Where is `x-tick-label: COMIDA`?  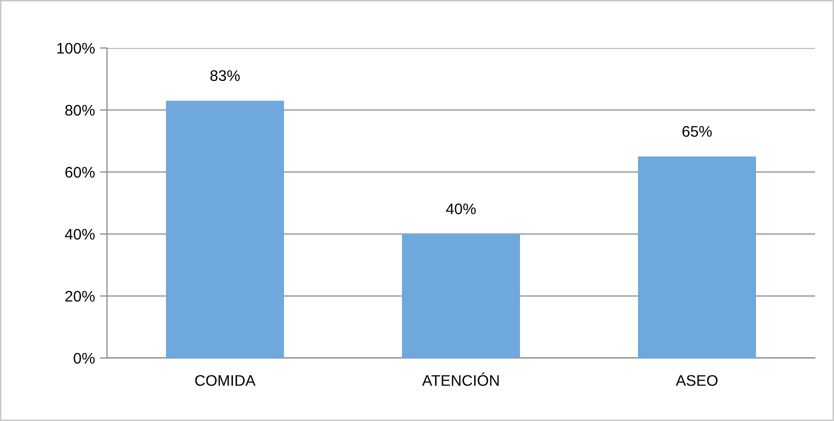
x-tick-label: COMIDA is located at coordinates (225, 380).